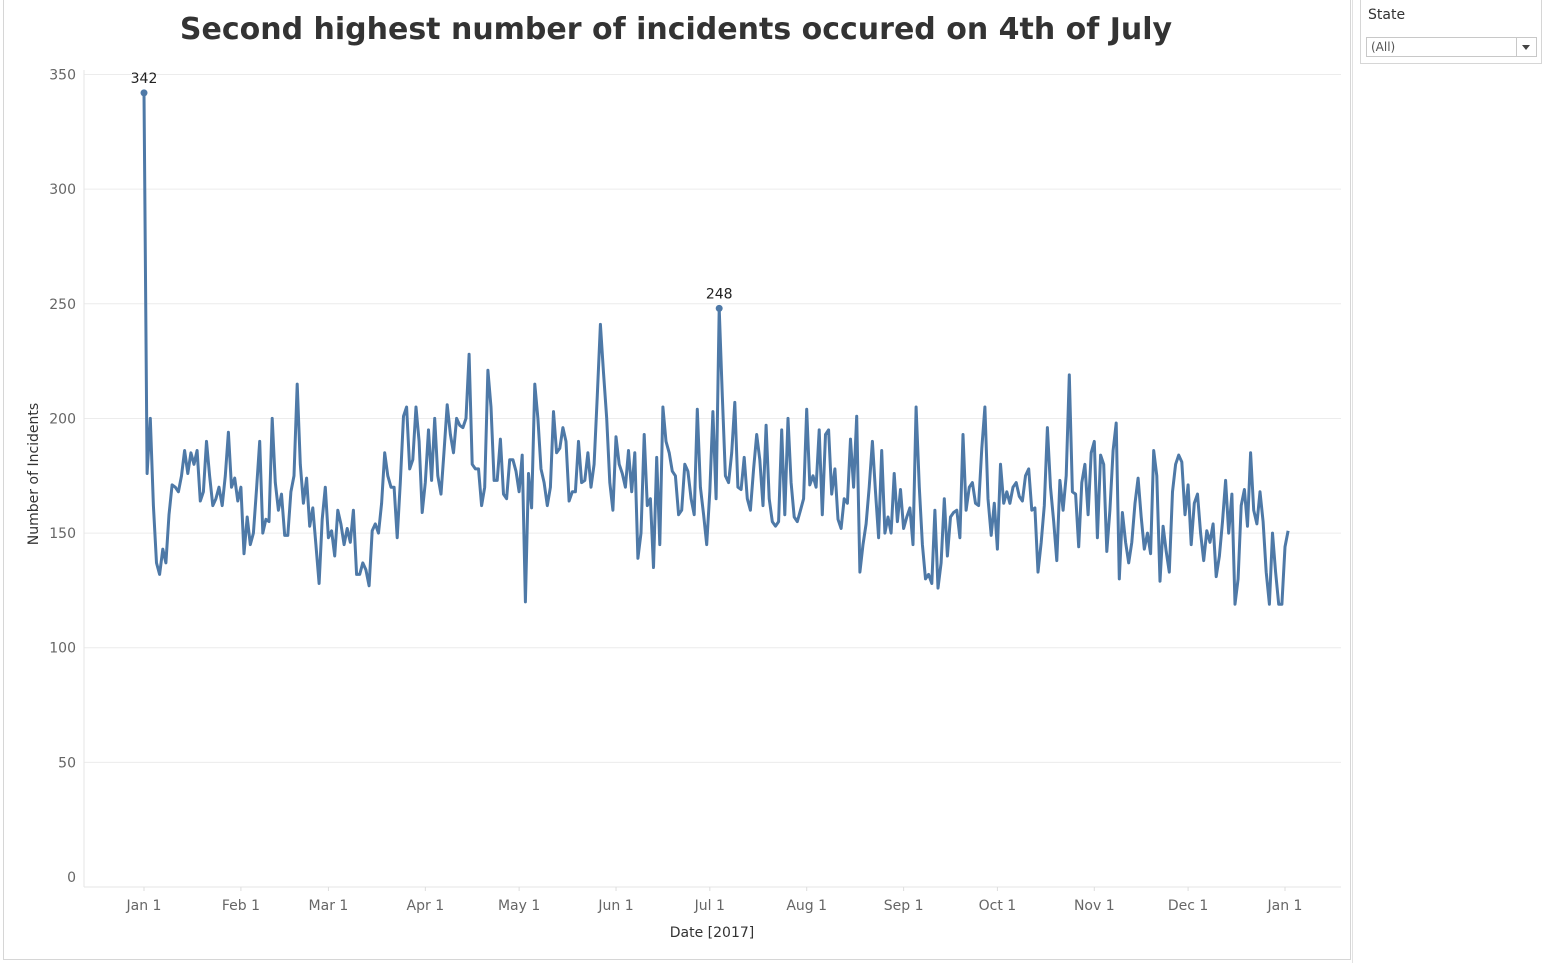 This screenshot has height=963, width=1550. I want to click on state-filter-title: State, so click(1387, 15).